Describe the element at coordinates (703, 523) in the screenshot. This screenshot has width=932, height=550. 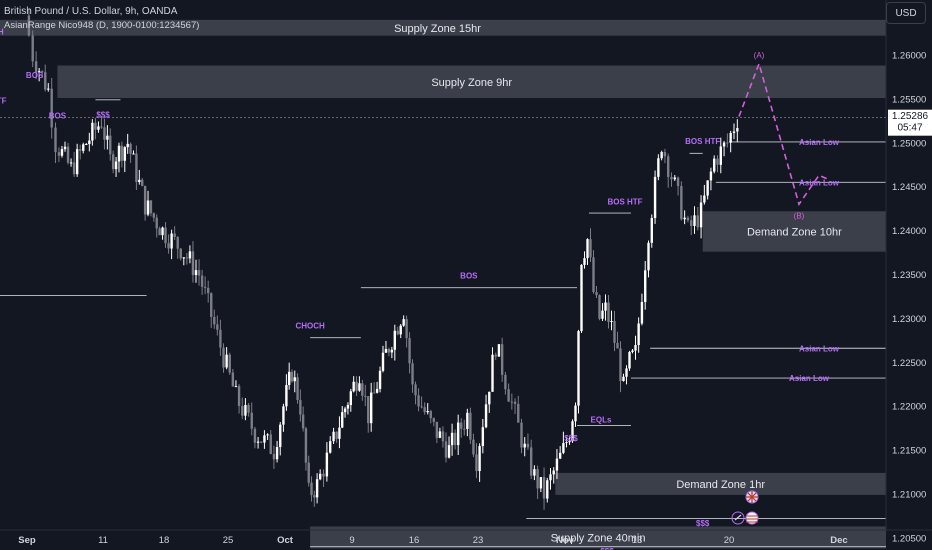
I see `structure-label-15: $$$` at that location.